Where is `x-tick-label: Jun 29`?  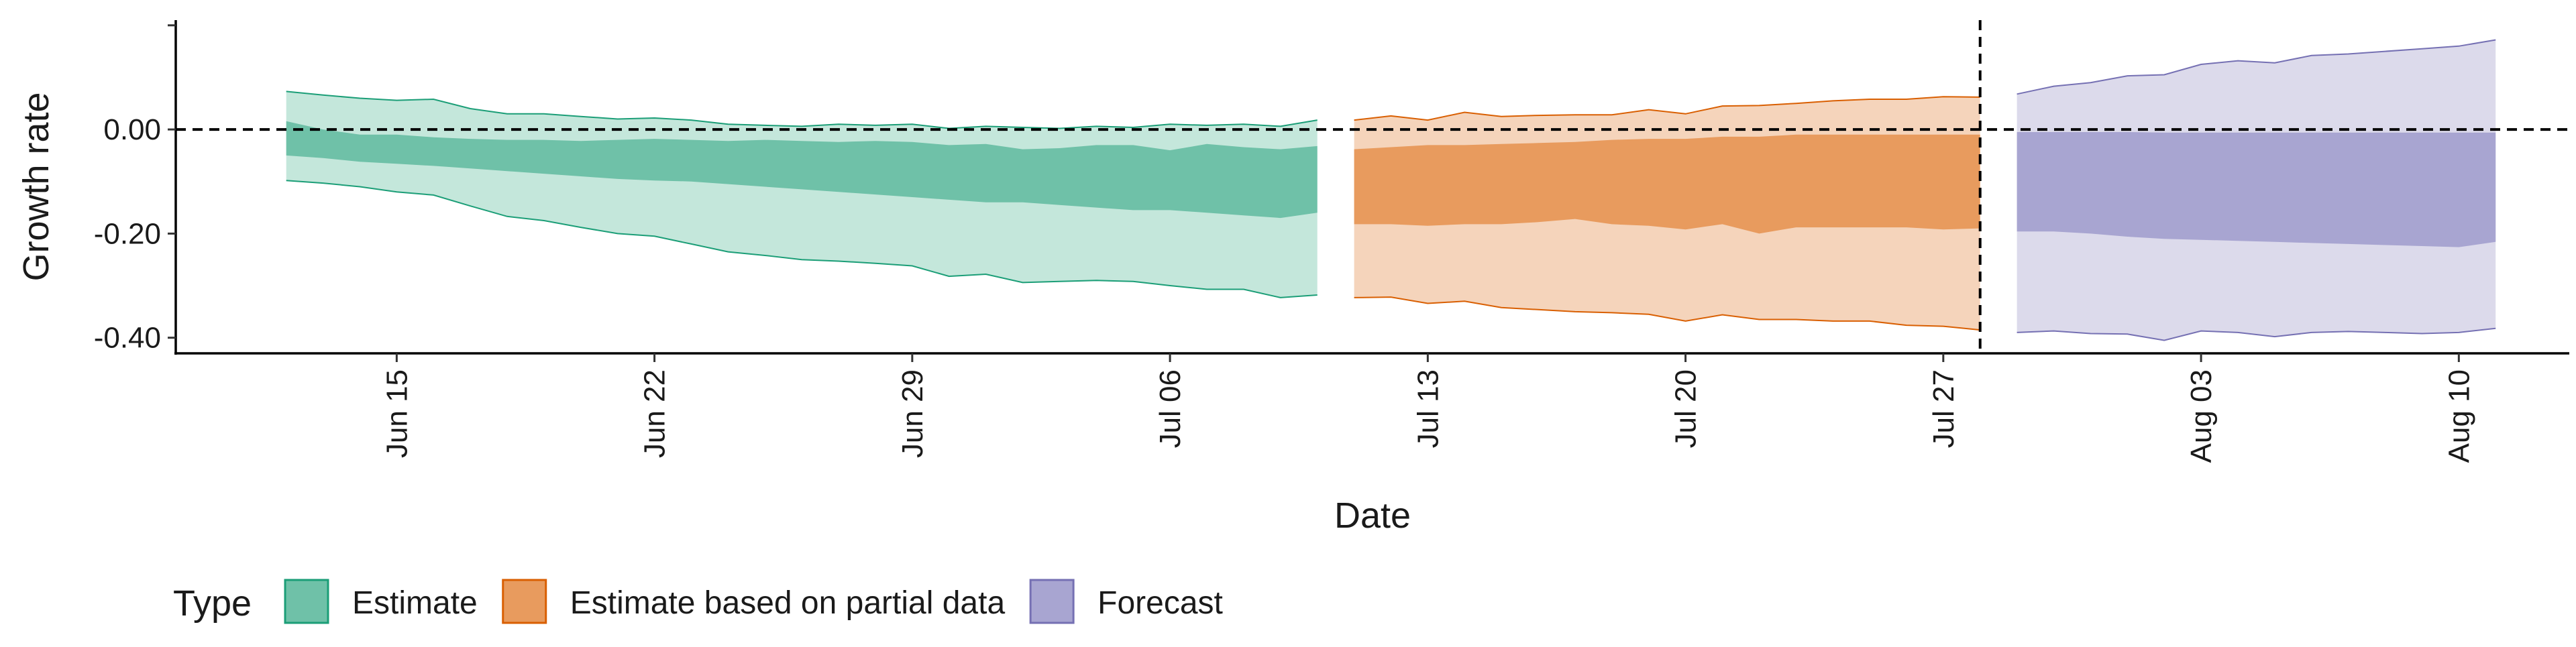 x-tick-label: Jun 29 is located at coordinates (912, 414).